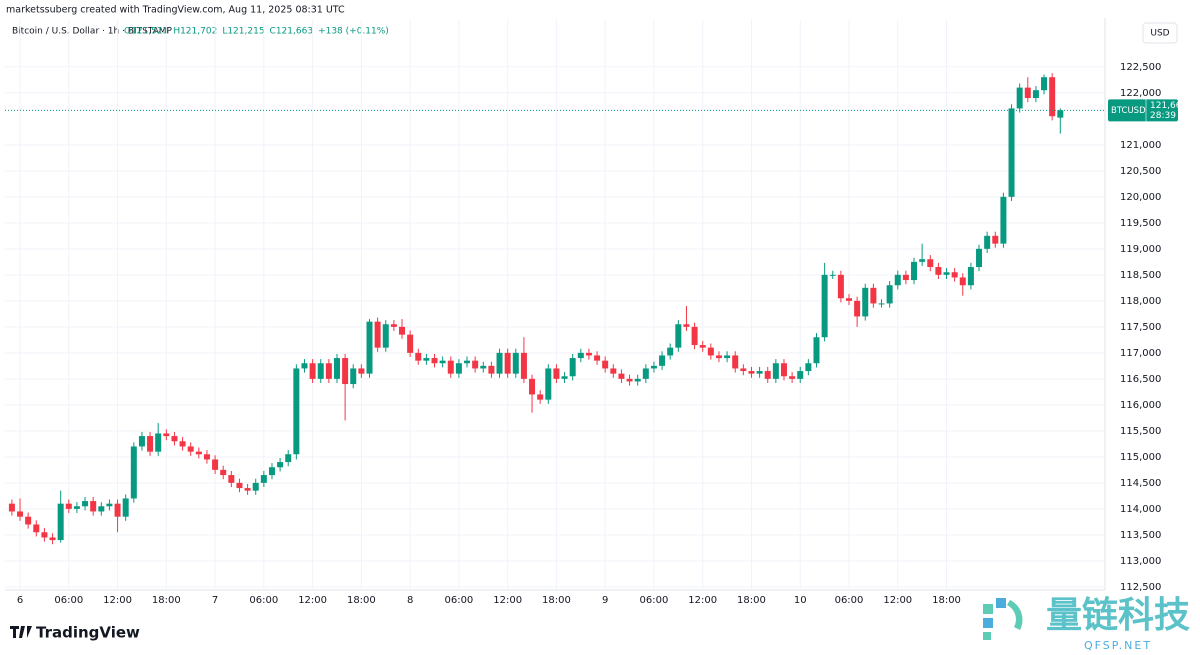 This screenshot has height=655, width=1200. I want to click on y-tick-label: 114,000, so click(1140, 509).